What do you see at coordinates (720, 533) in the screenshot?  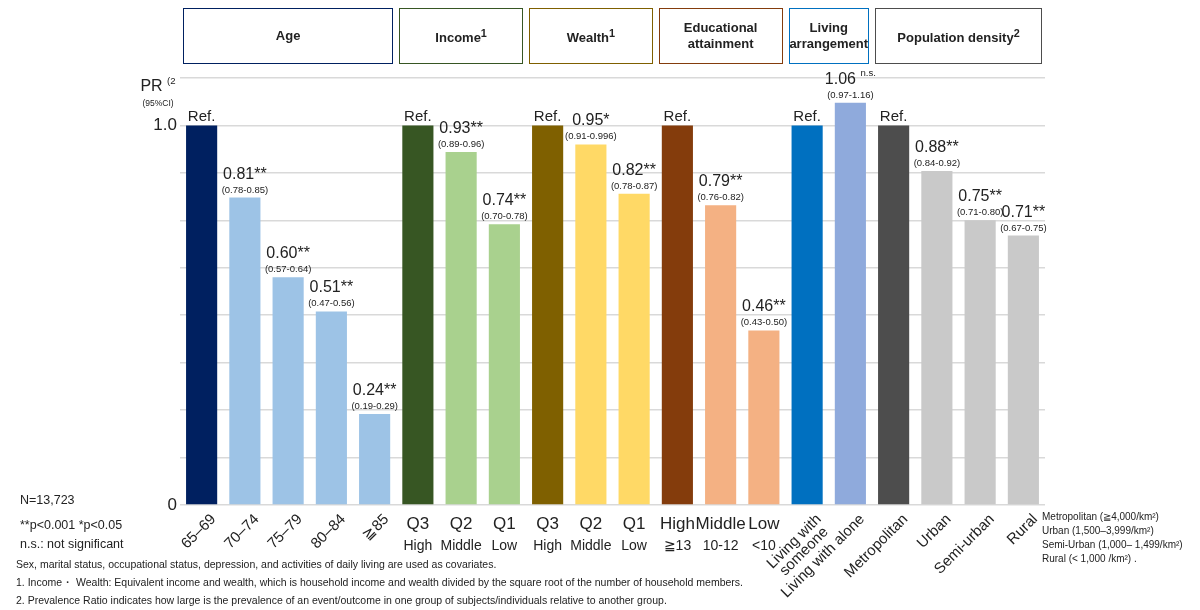 I see `x-tick-label: Middle 10-12` at bounding box center [720, 533].